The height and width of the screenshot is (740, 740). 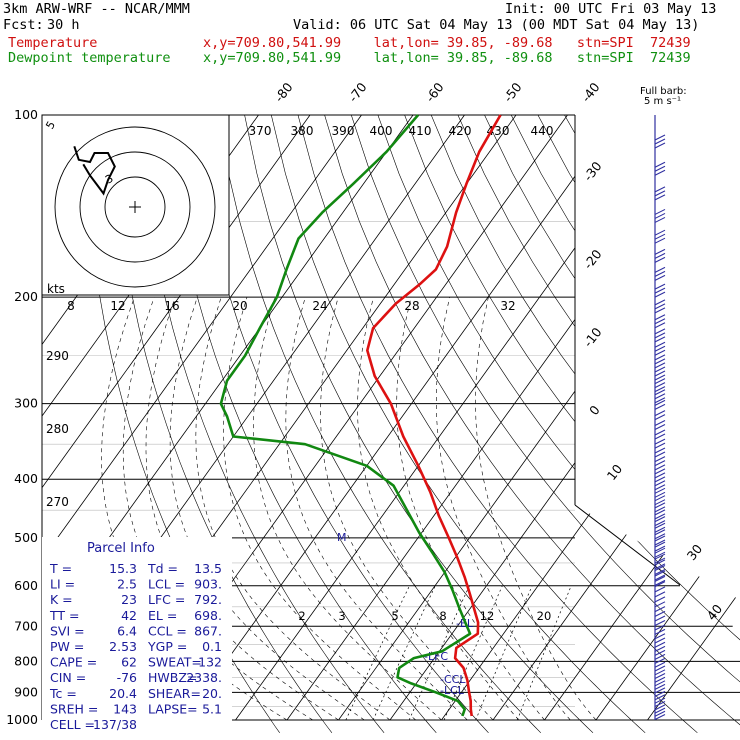 What do you see at coordinates (319, 306) in the screenshot?
I see `hodograph-speed-label: 24` at bounding box center [319, 306].